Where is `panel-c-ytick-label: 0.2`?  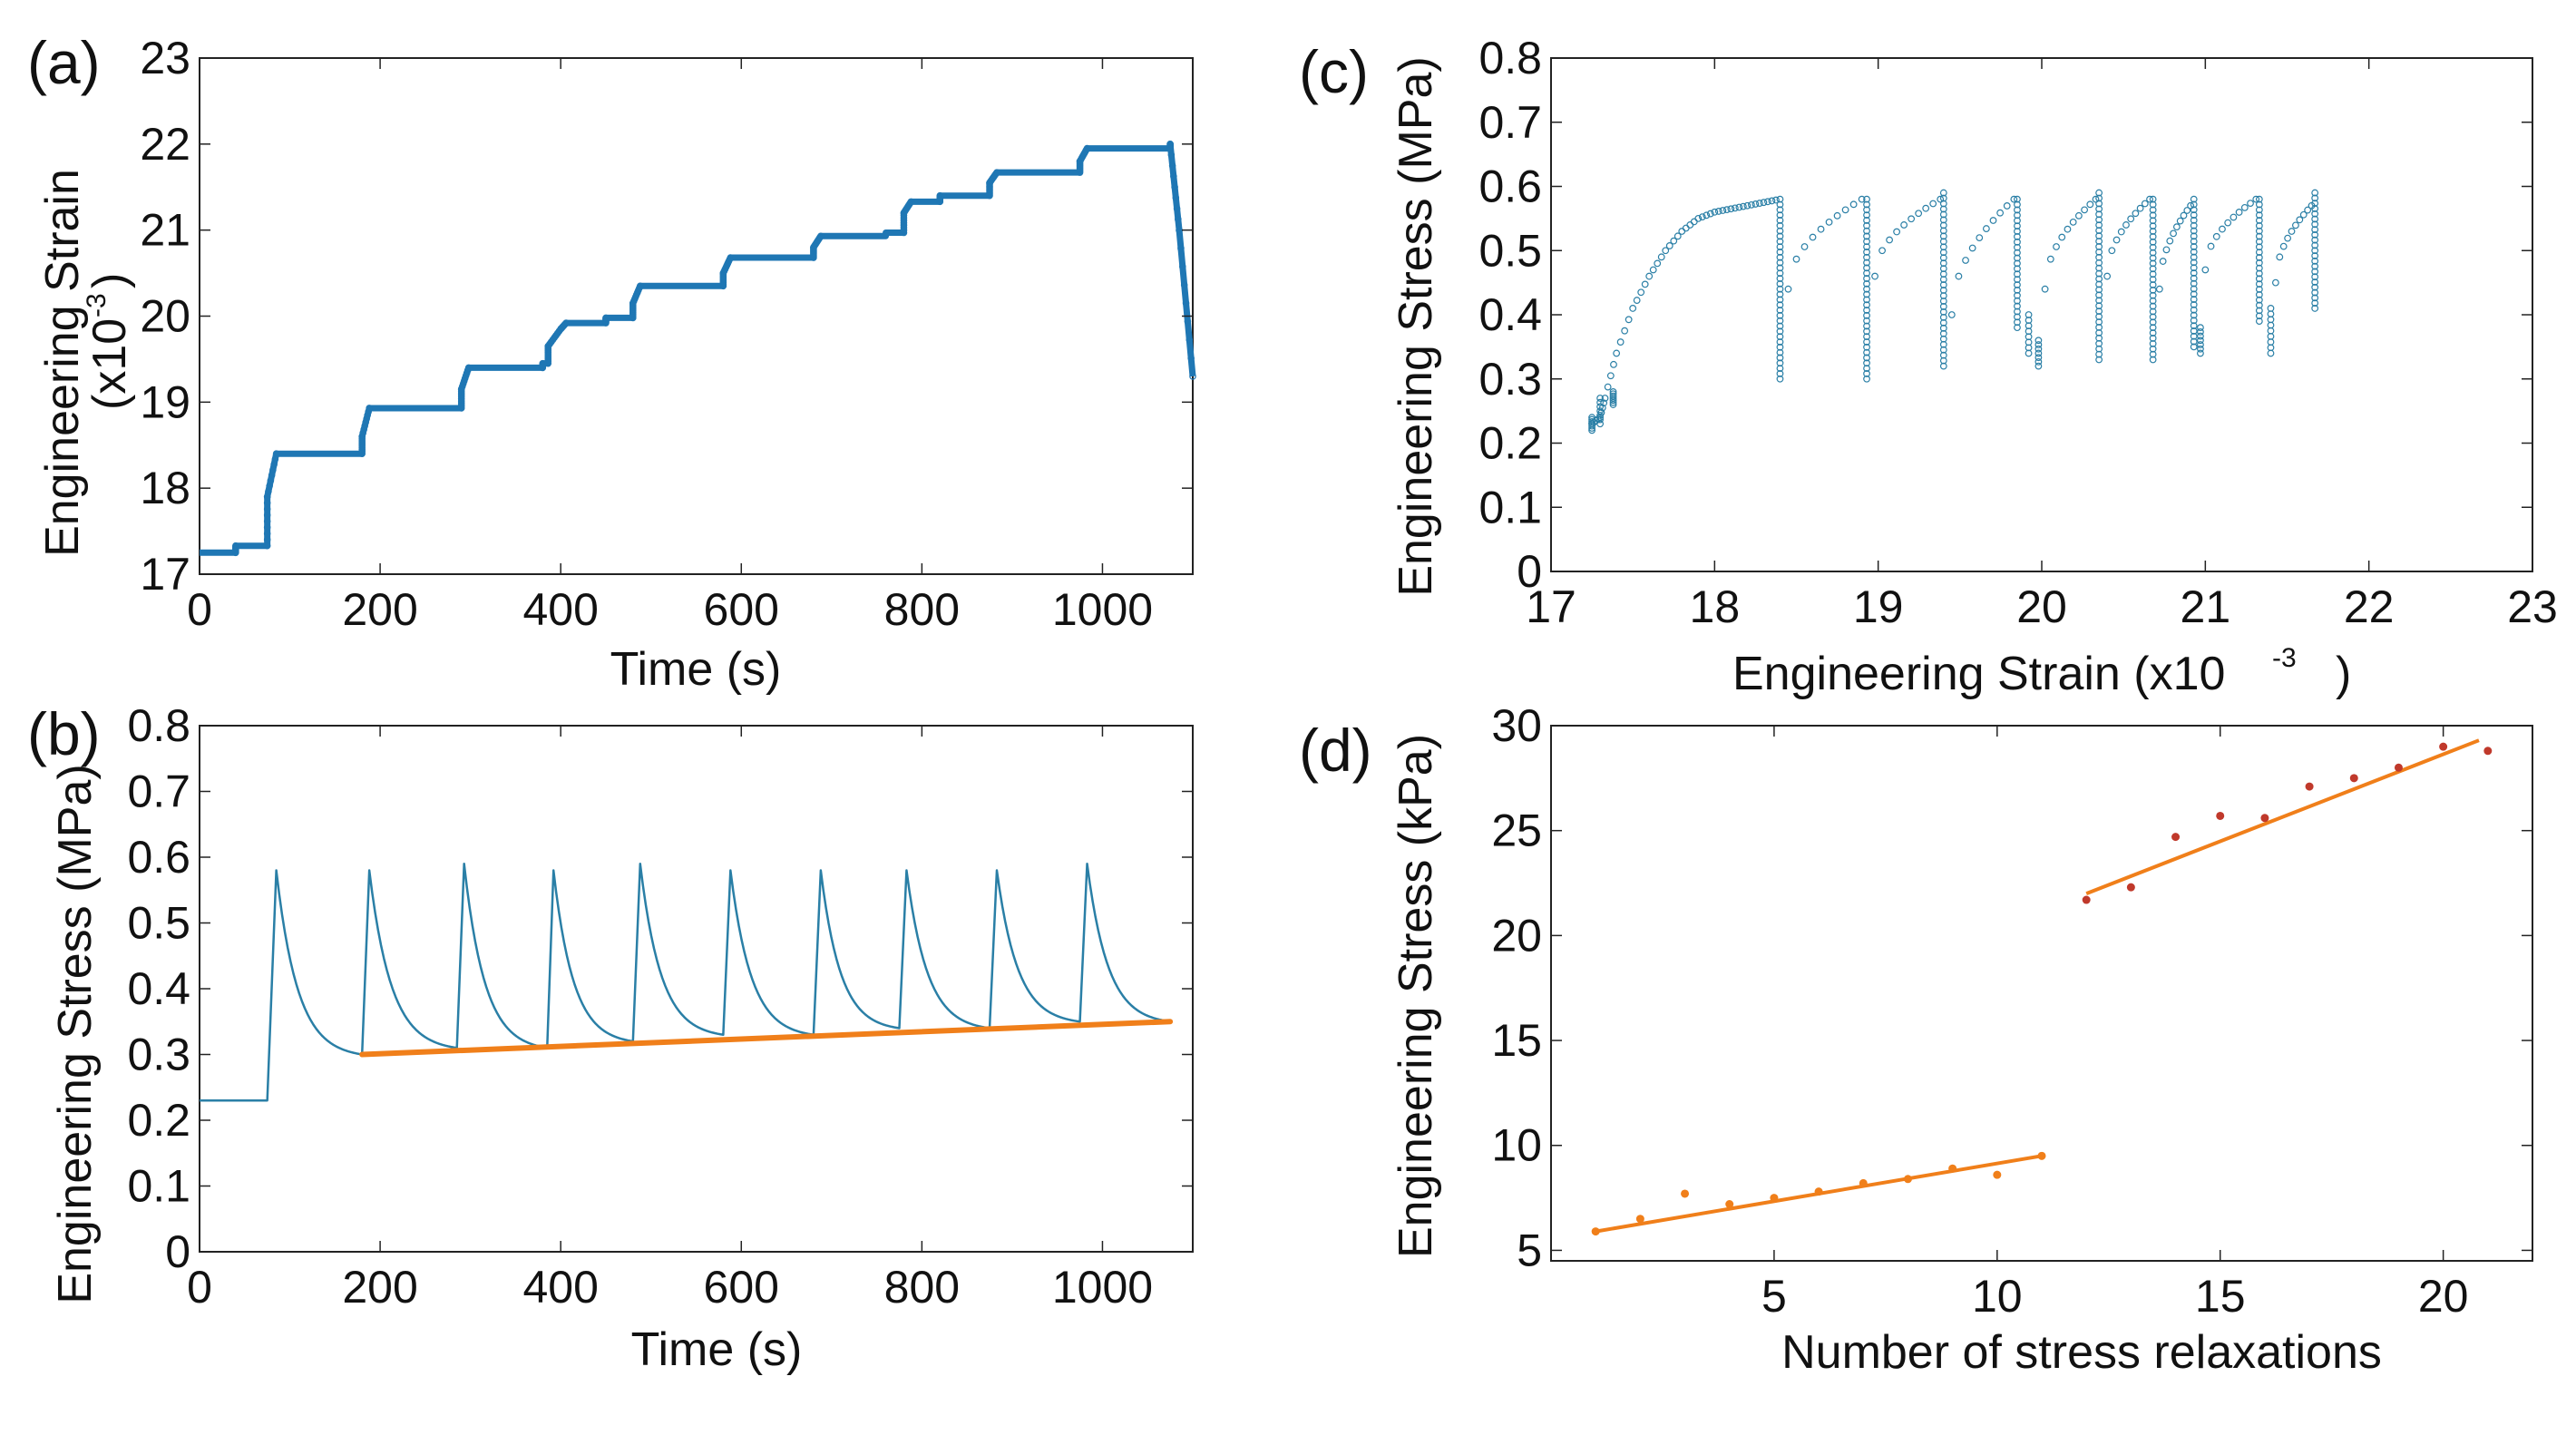 panel-c-ytick-label: 0.2 is located at coordinates (1510, 444).